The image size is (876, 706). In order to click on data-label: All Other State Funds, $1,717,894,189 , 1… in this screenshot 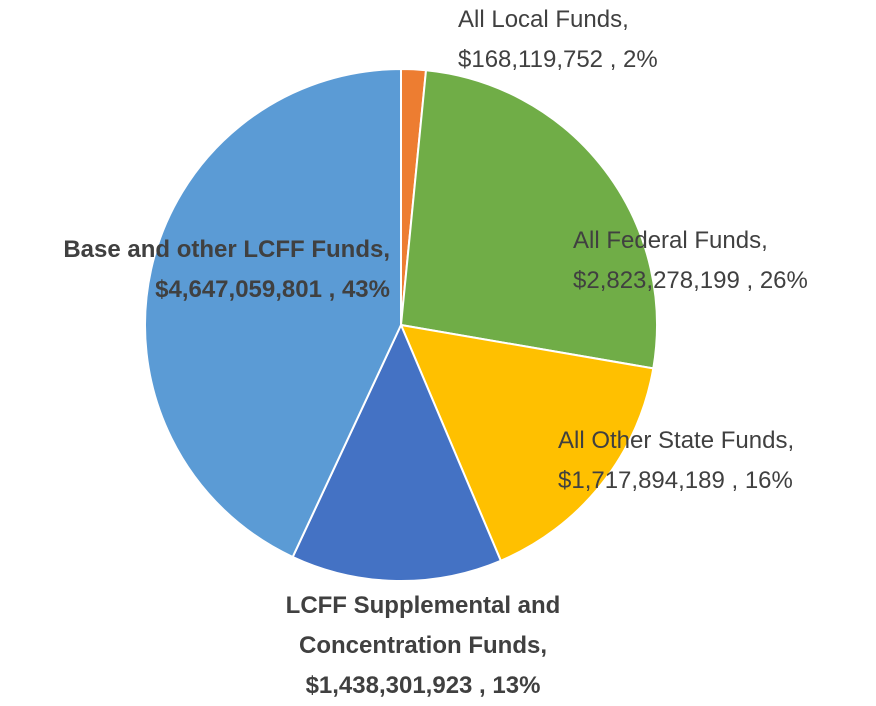, I will do `click(676, 461)`.